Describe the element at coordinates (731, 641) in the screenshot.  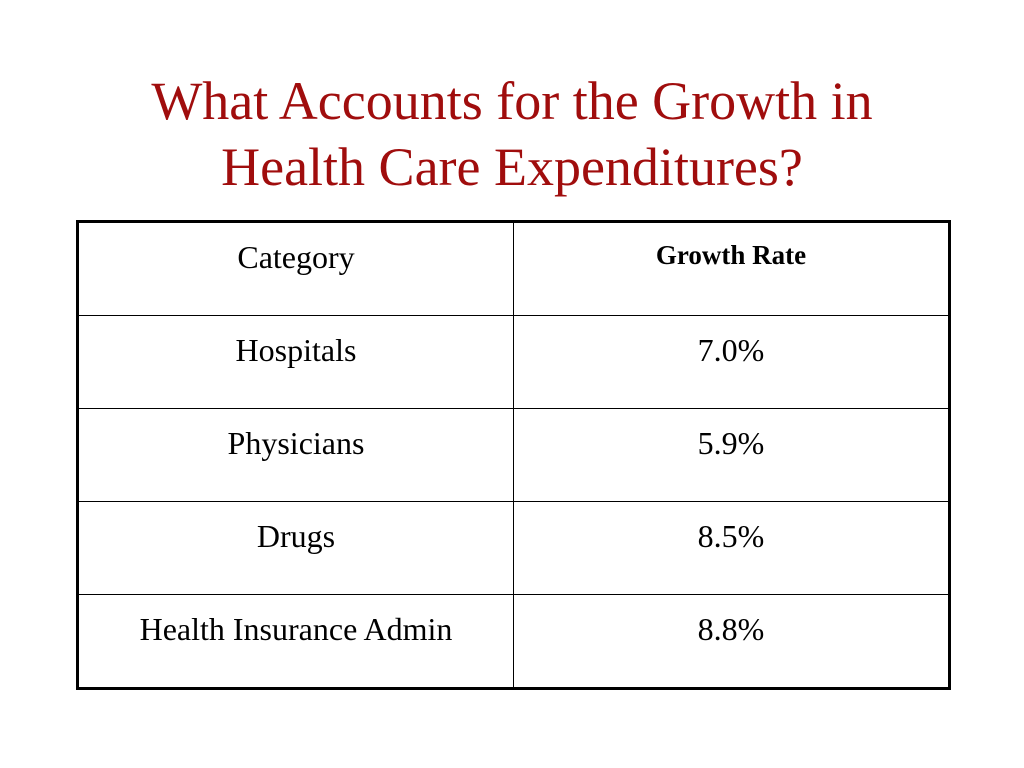
I see `cell-growth-rate: 8.8%` at that location.